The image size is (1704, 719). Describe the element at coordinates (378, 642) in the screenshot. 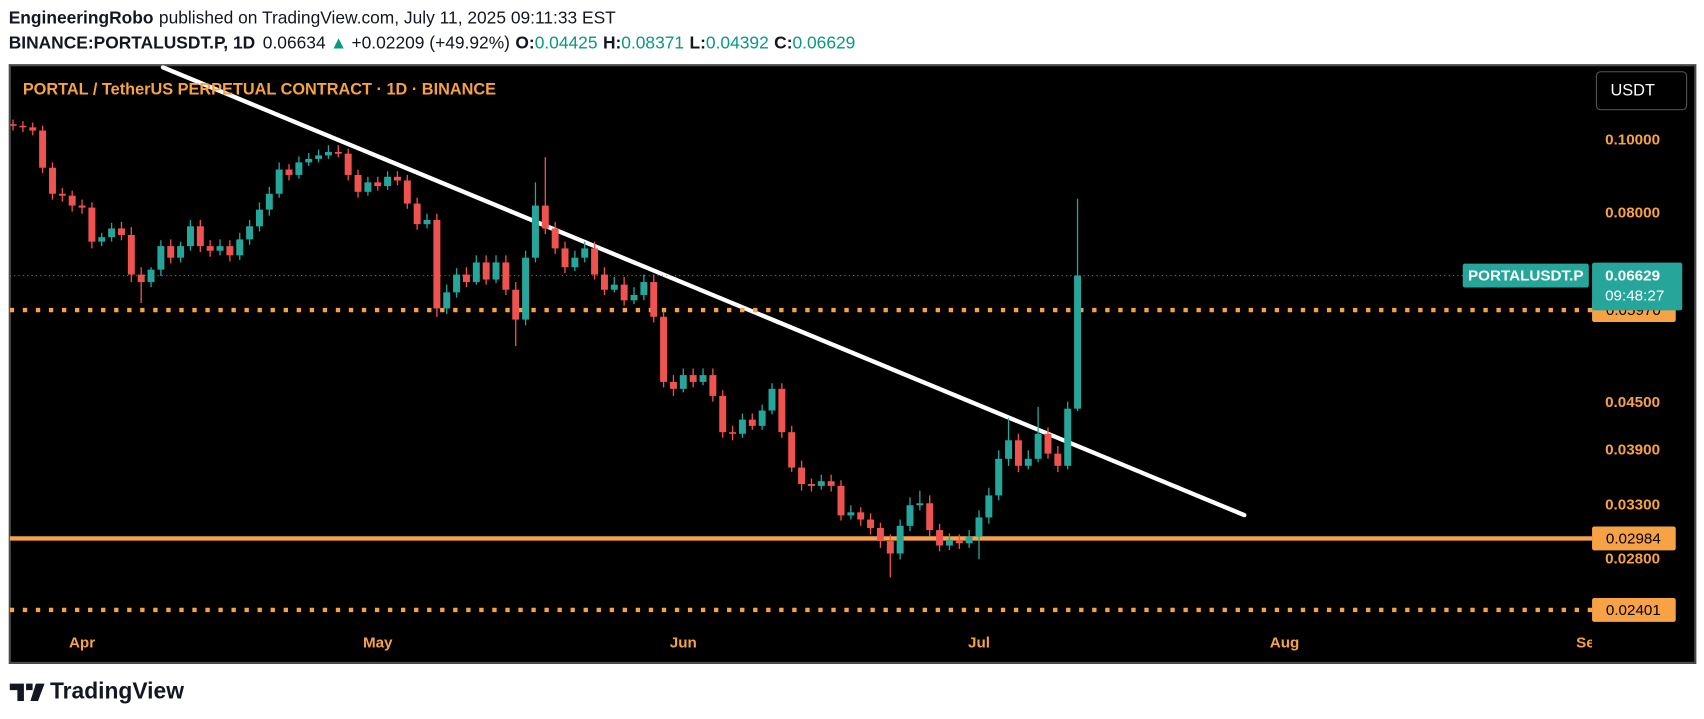

I see `x-tick-label: May` at that location.